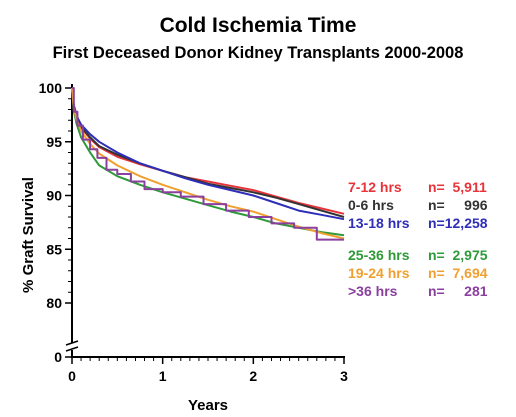  What do you see at coordinates (458, 255) in the screenshot?
I see `legend-series-n: n= 2,975` at bounding box center [458, 255].